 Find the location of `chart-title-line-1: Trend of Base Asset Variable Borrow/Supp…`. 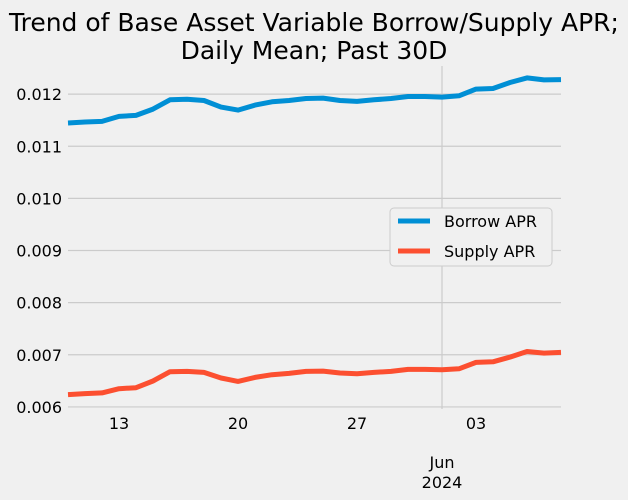

chart-title-line-1: Trend of Base Asset Variable Borrow/Supp… is located at coordinates (313, 22).